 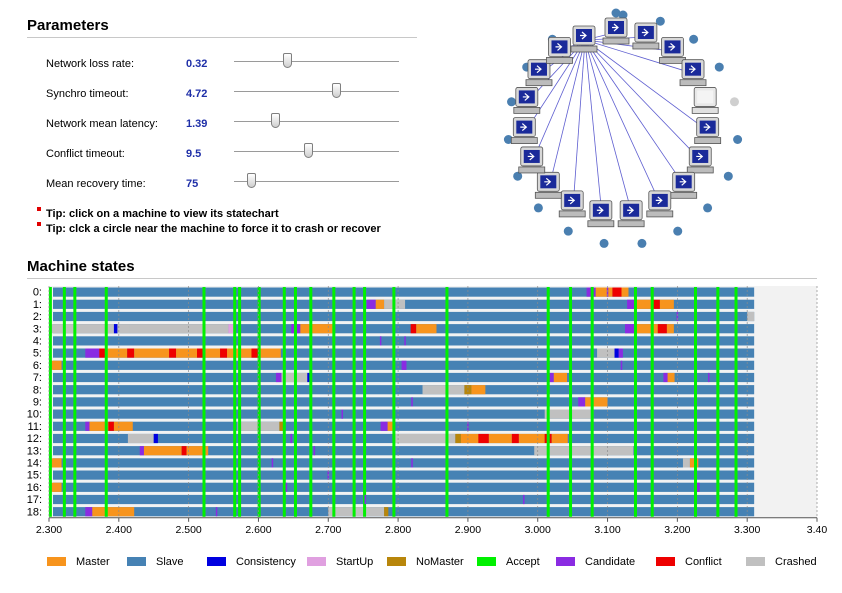 What do you see at coordinates (155, 438) in the screenshot?
I see `state-segment-consistency` at bounding box center [155, 438].